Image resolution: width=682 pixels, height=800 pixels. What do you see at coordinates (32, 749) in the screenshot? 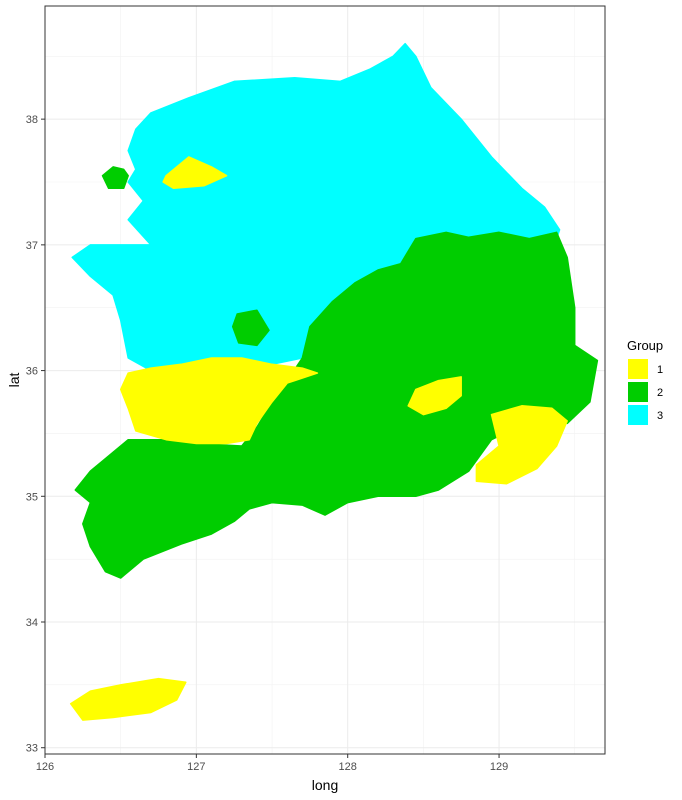
I see `y-tick-label: 33` at bounding box center [32, 749].